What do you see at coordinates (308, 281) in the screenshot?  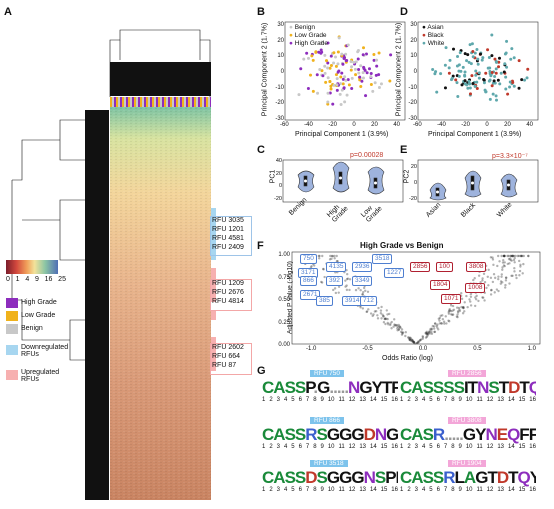 I see `volcano-label: 866` at bounding box center [308, 281].